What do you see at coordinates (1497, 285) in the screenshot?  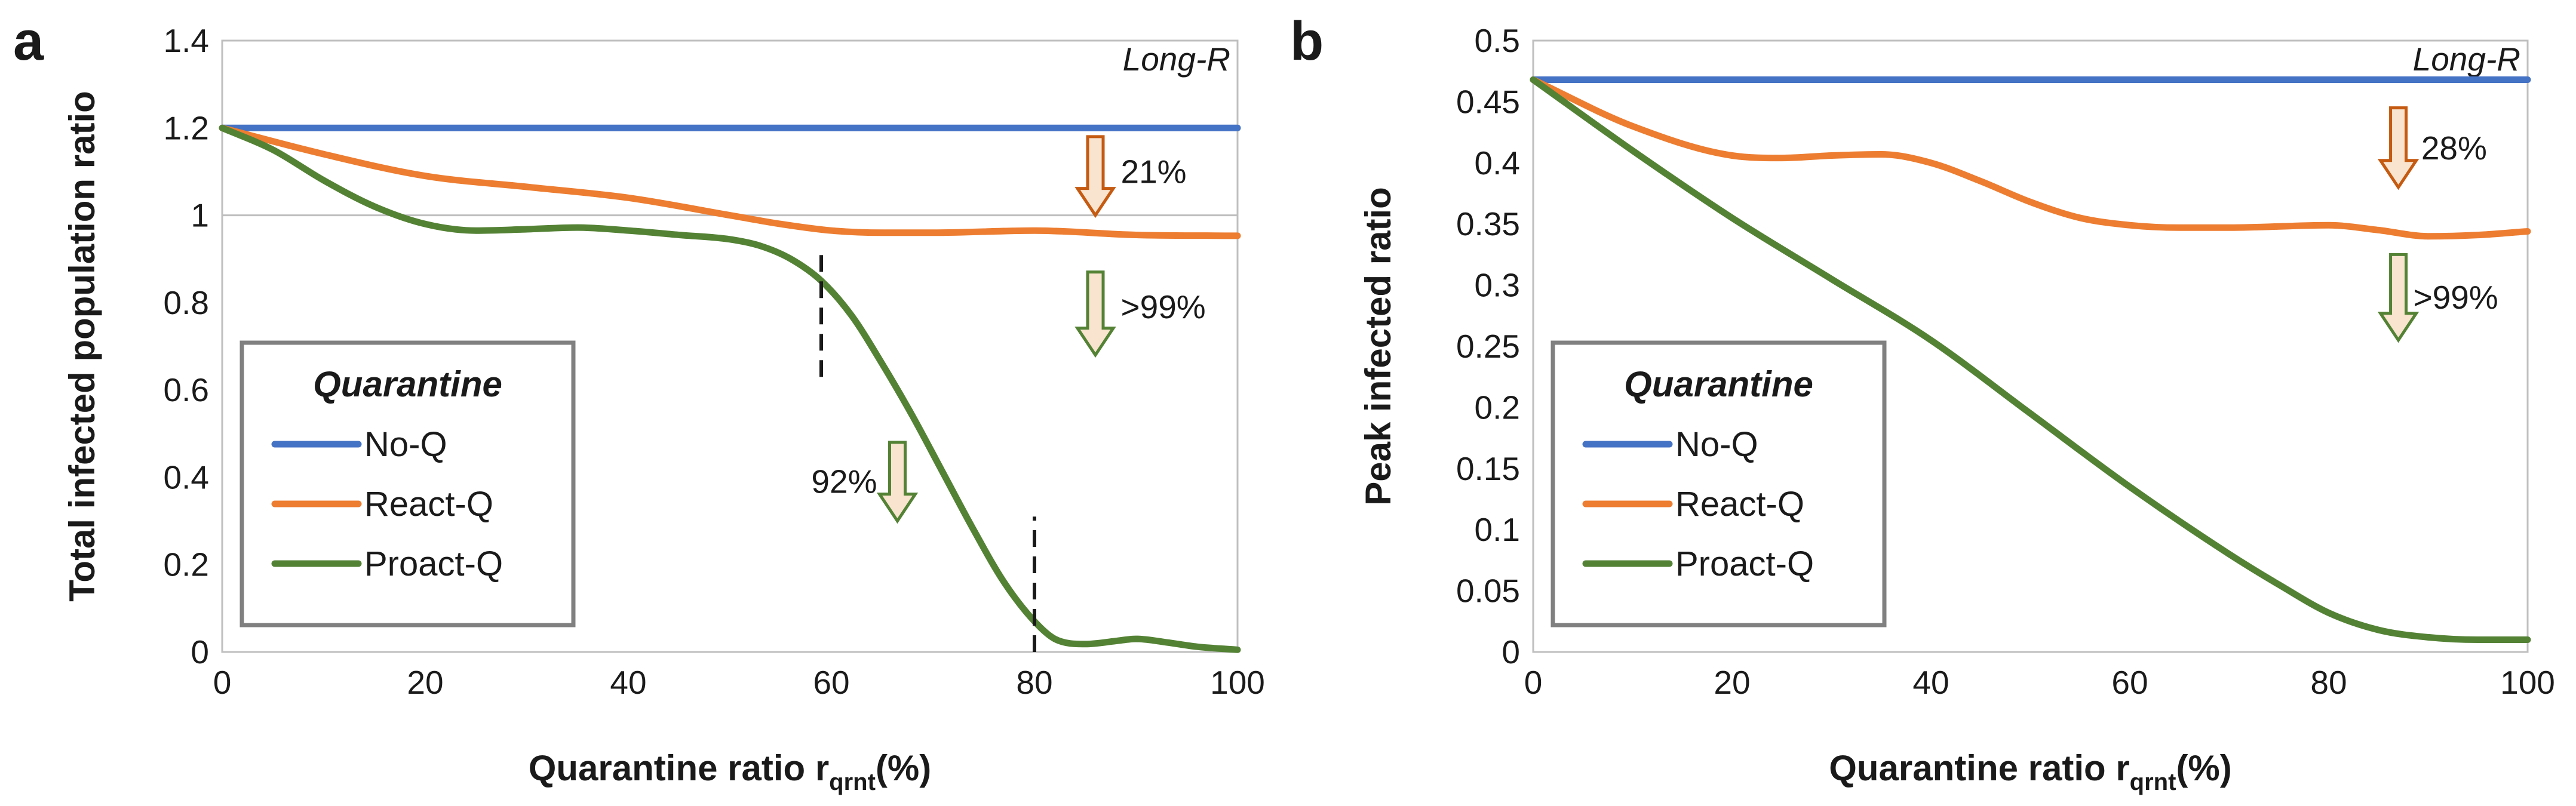 I see `y-tick-label: 0.3` at bounding box center [1497, 285].